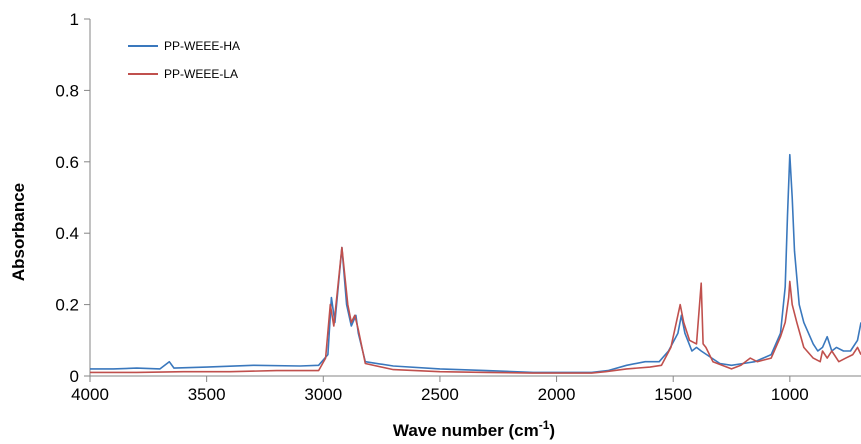 This screenshot has height=444, width=861. I want to click on y-axis-title: Absorbance, so click(18, 232).